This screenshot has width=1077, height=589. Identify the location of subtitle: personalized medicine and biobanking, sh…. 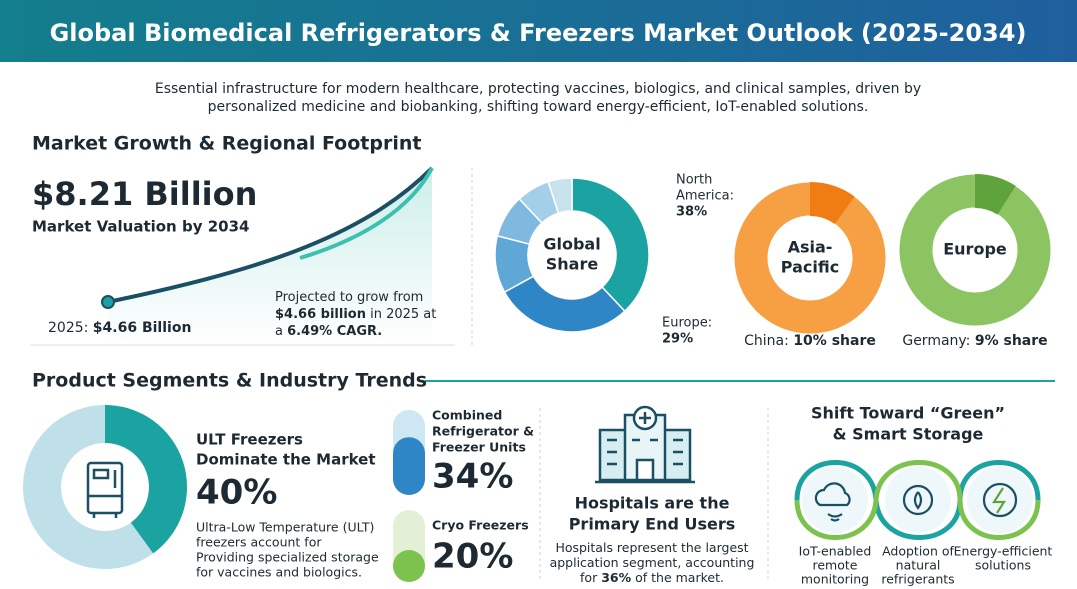
(538, 107).